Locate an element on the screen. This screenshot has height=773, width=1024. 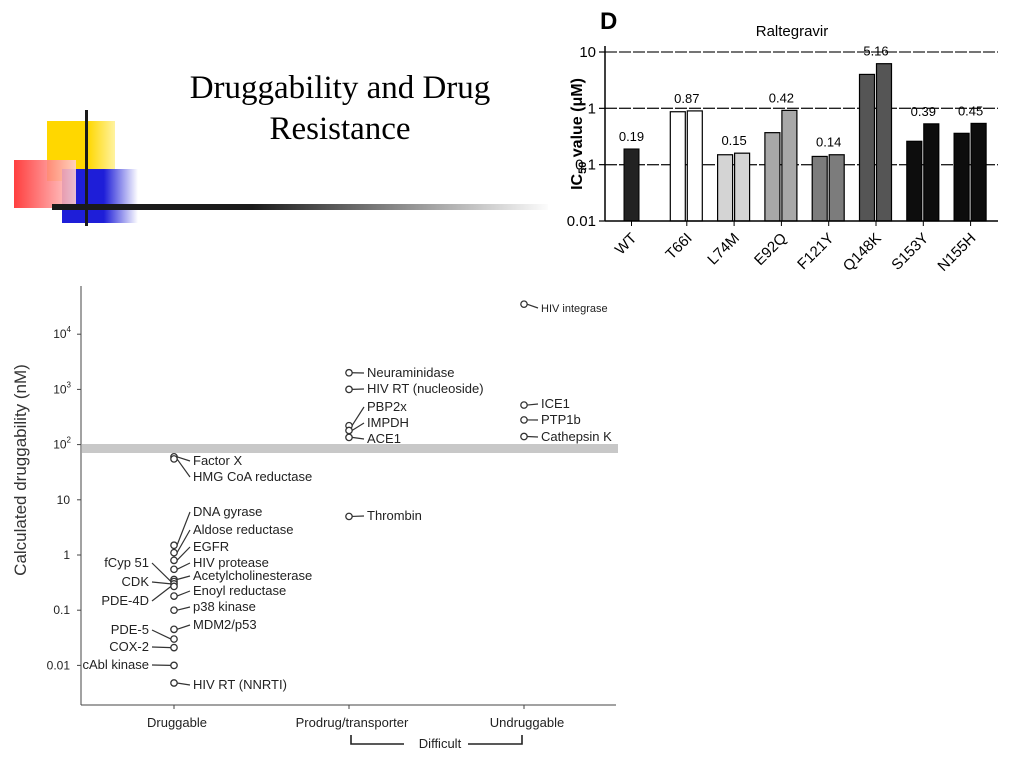
point-label: fCyp 51 is located at coordinates (126, 562).